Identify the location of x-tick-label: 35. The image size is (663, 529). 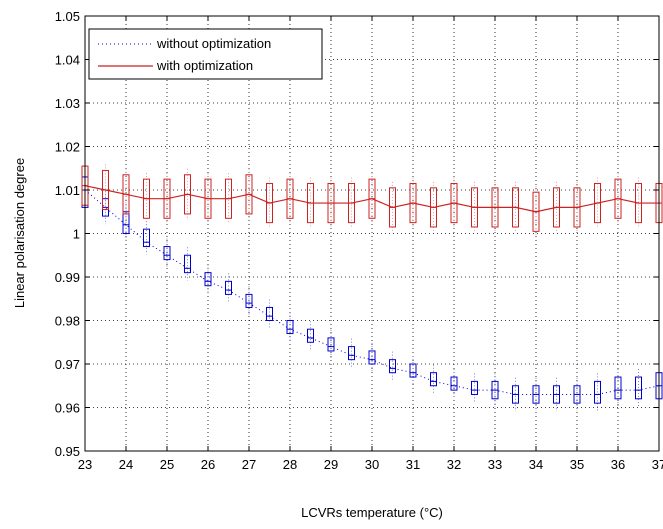
(577, 464).